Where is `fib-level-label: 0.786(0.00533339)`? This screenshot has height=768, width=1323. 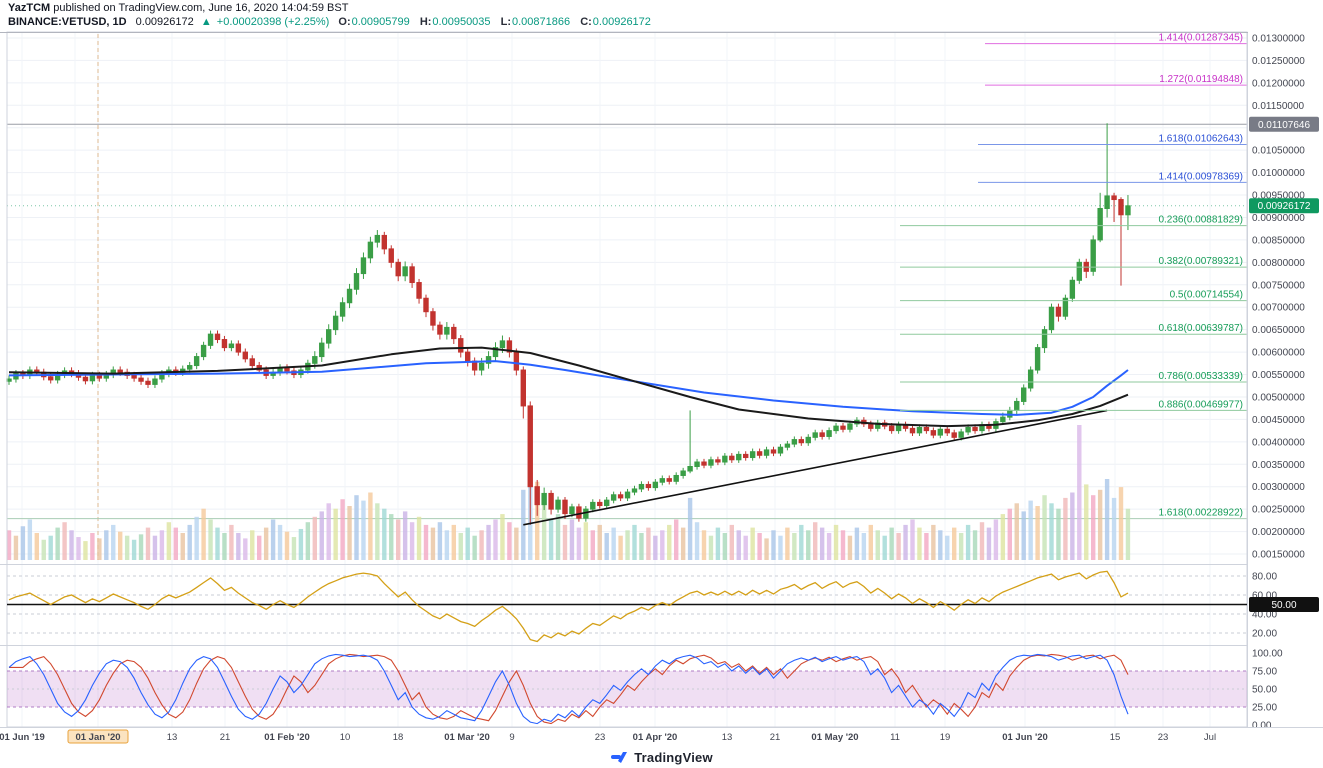 fib-level-label: 0.786(0.00533339) is located at coordinates (1200, 376).